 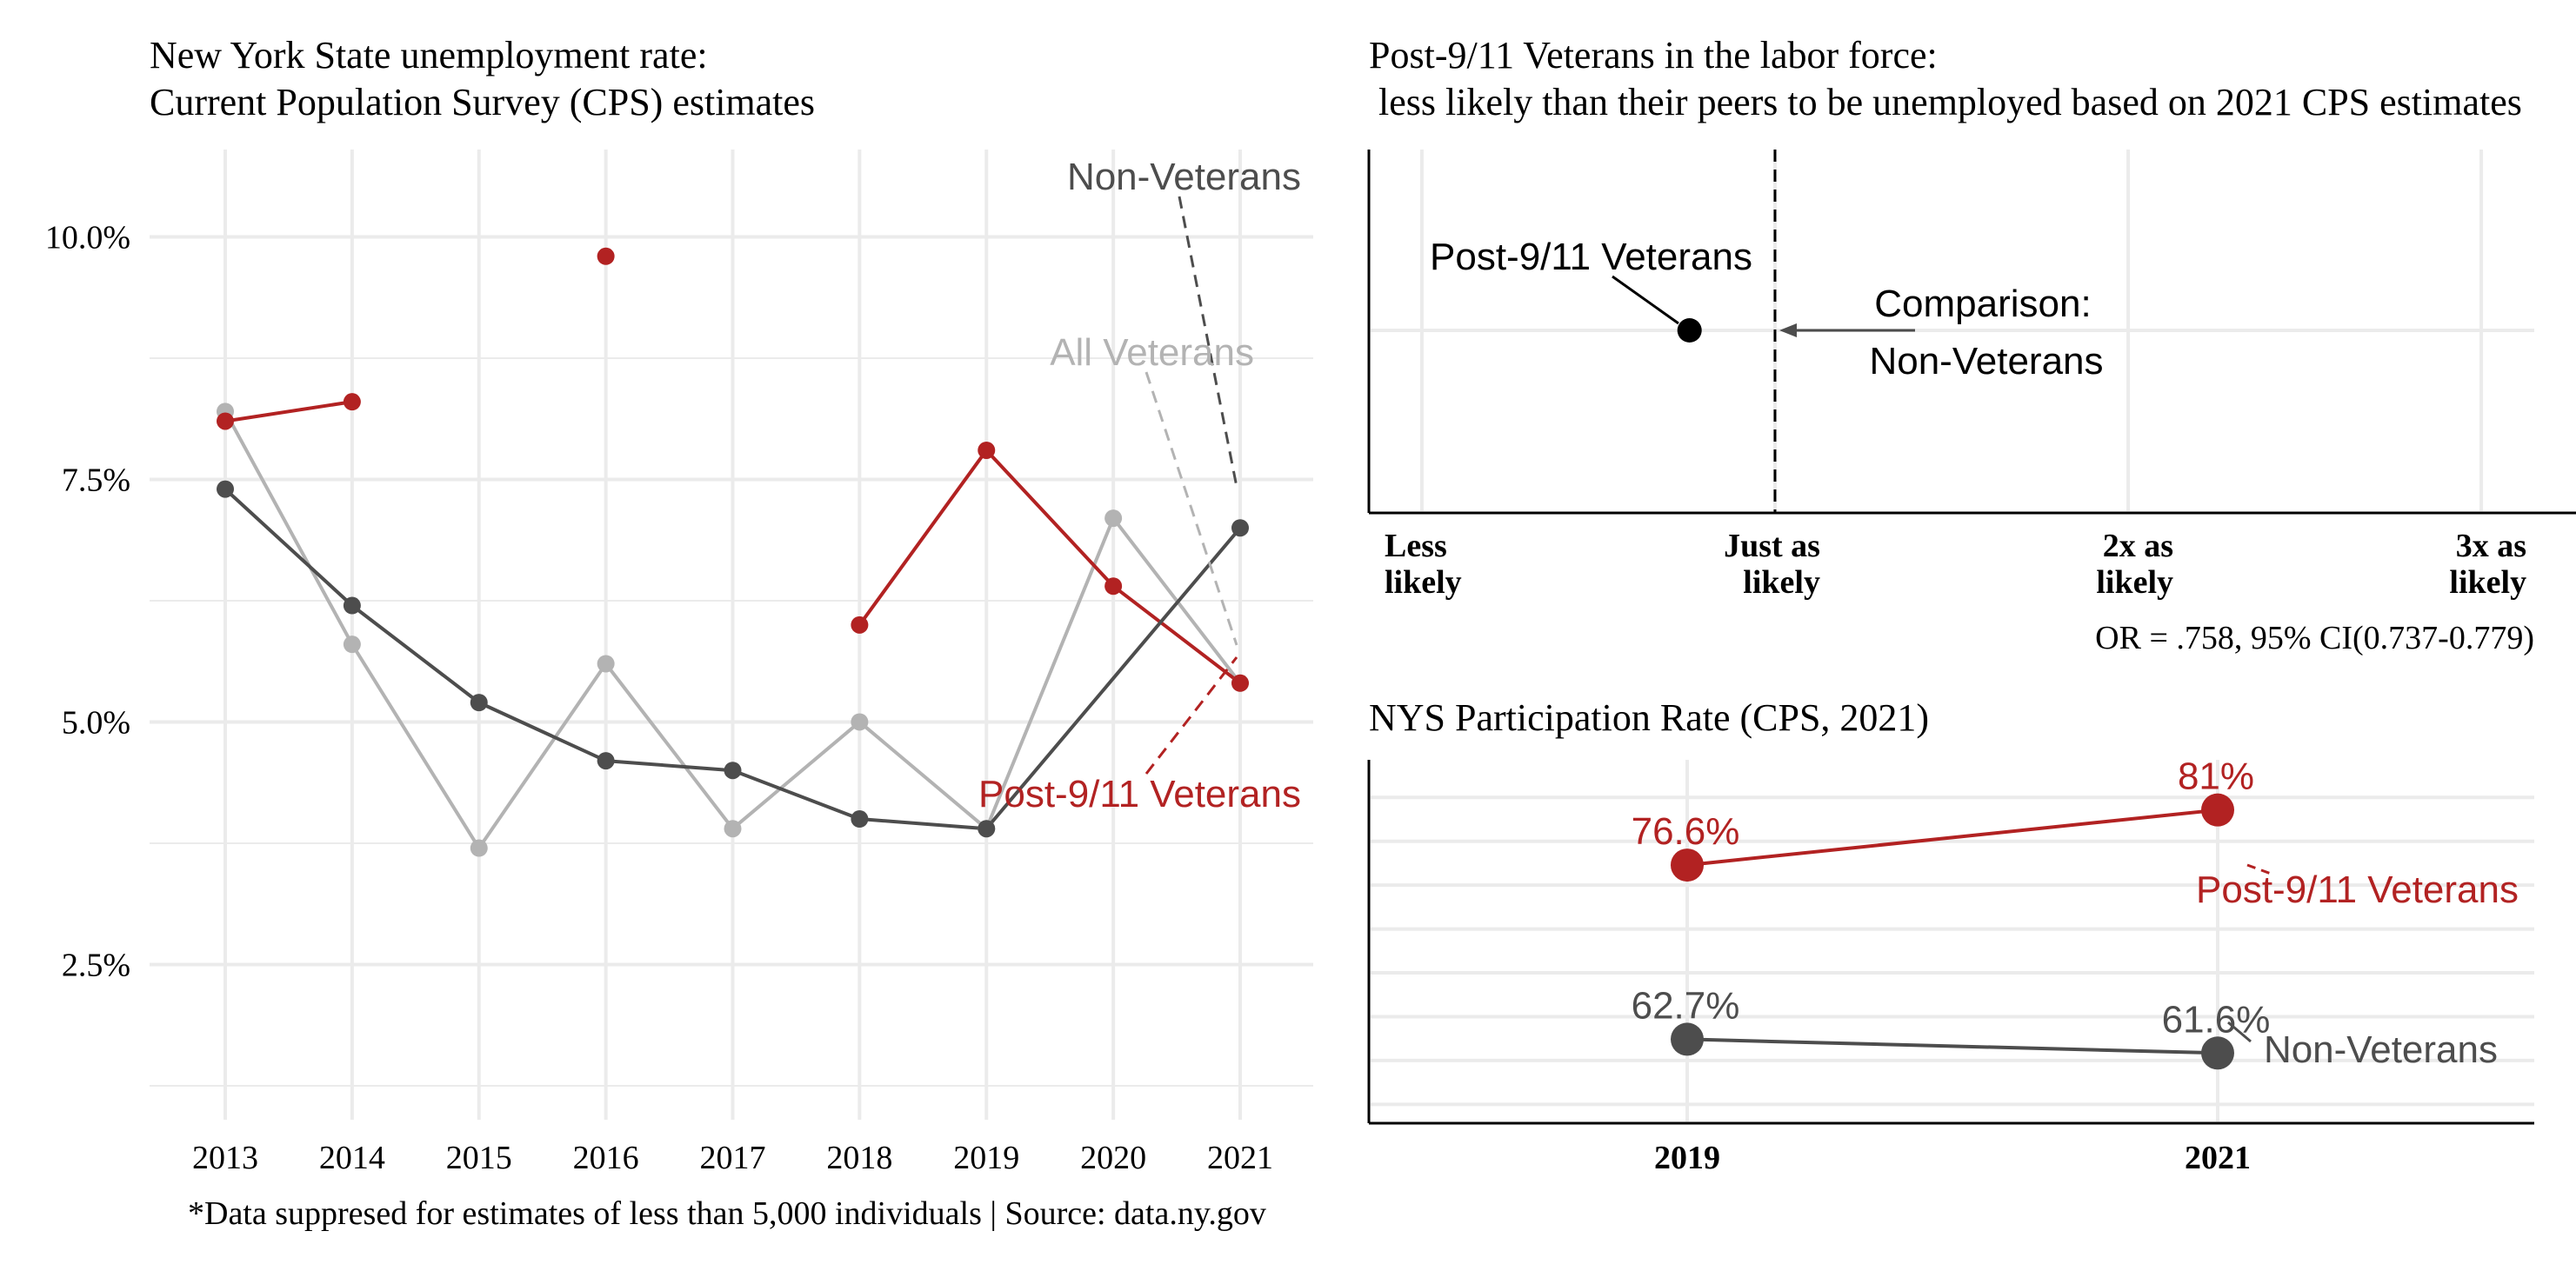 I want to click on comparison-label-line2: Non-Veterans, so click(x=1986, y=362).